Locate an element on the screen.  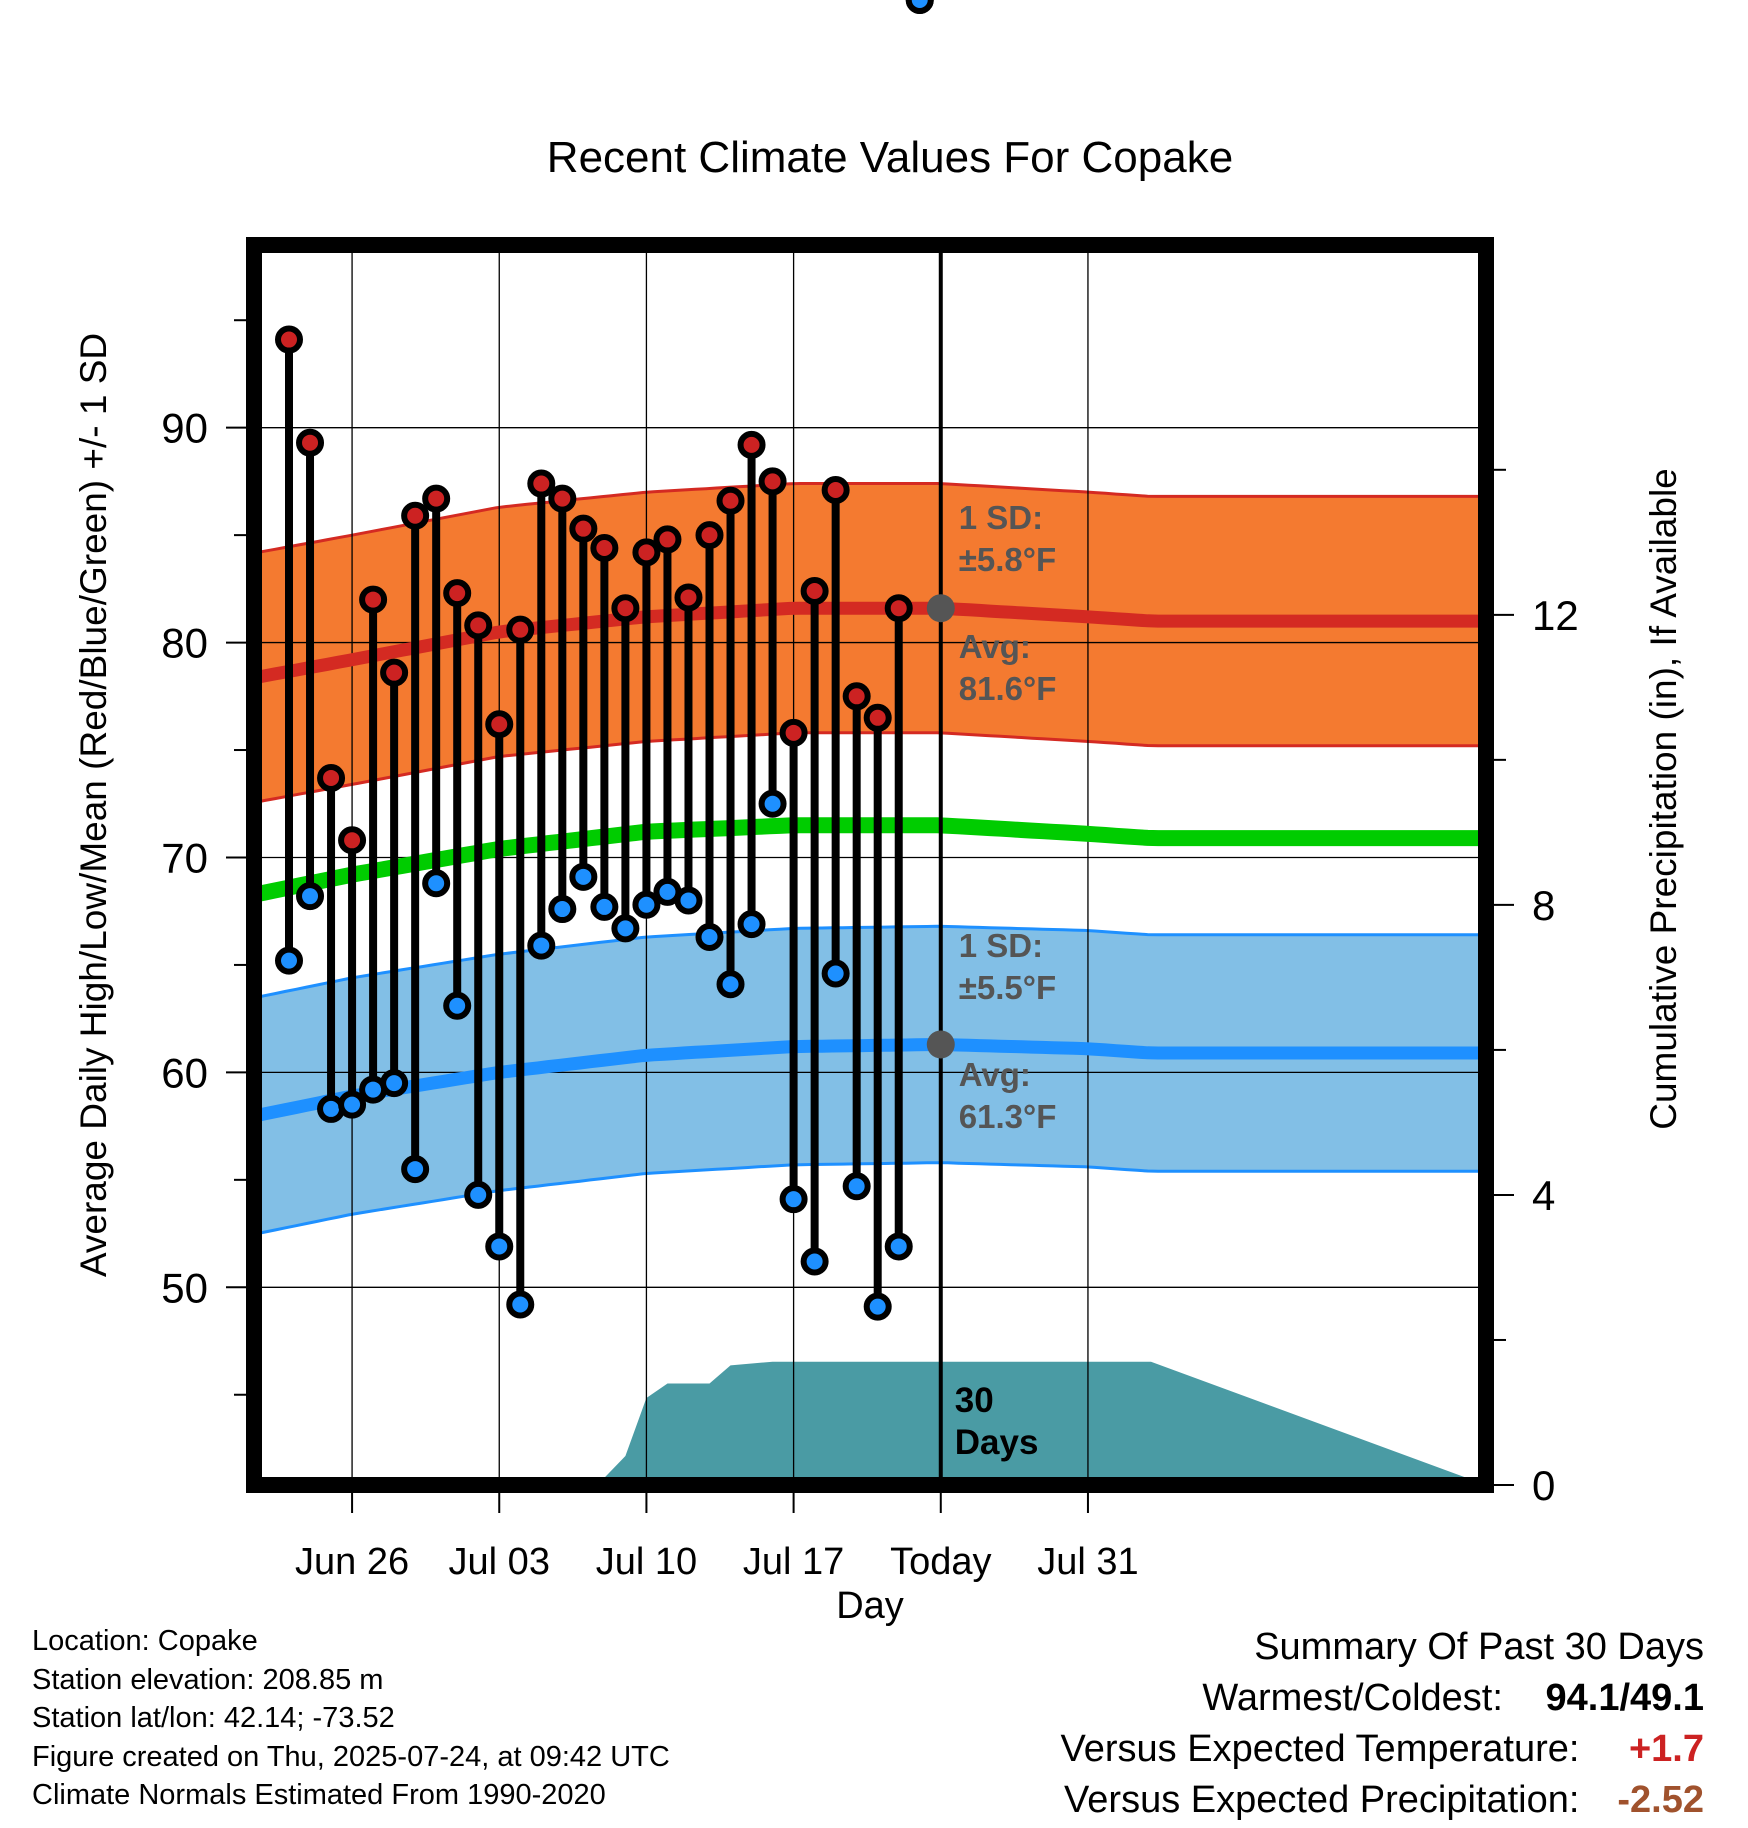
y-right-tick-label: 8 is located at coordinates (1543, 905).